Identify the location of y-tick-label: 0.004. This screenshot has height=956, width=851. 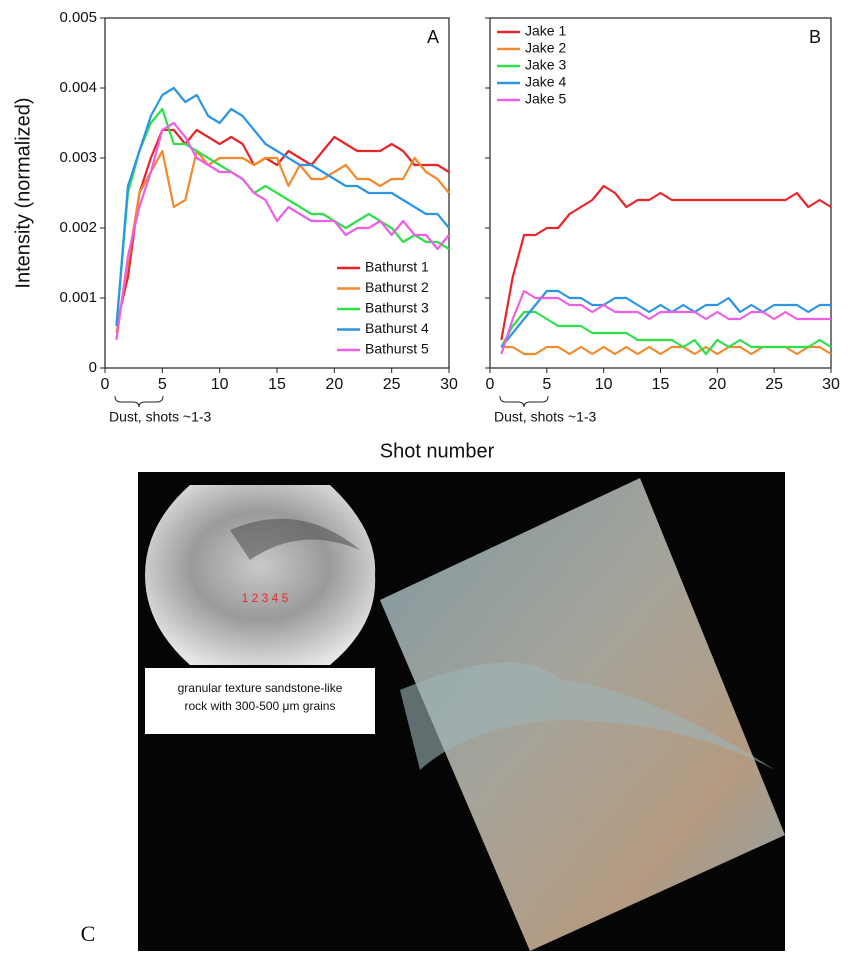
(78, 87).